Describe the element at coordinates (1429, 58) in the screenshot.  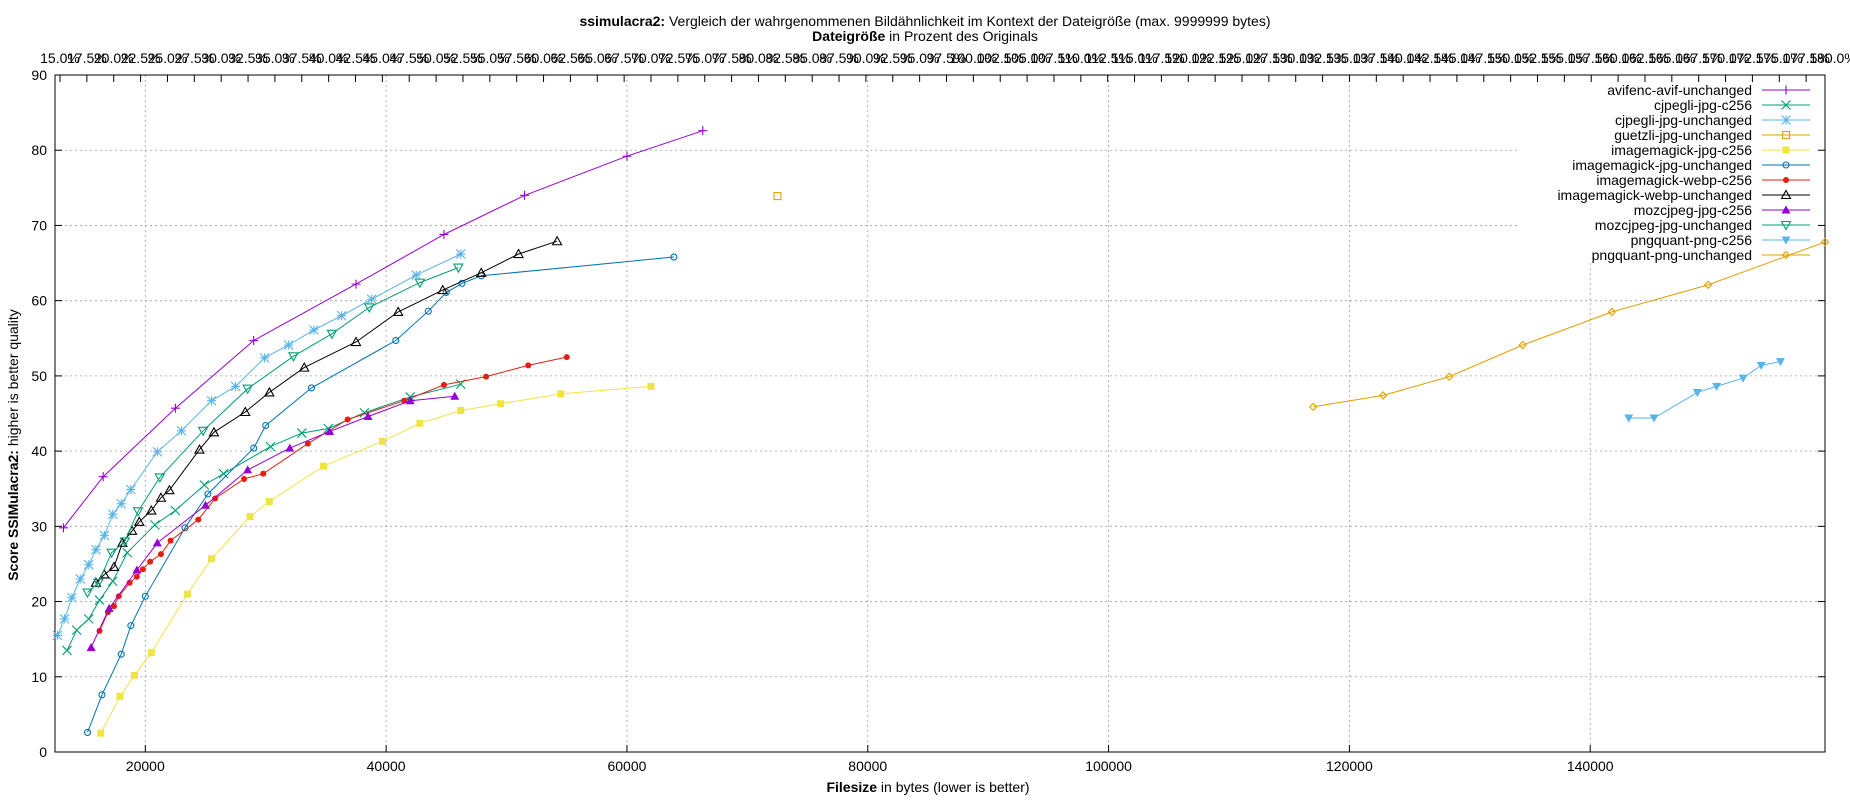
I see `x2-tick-label: 142.5%` at that location.